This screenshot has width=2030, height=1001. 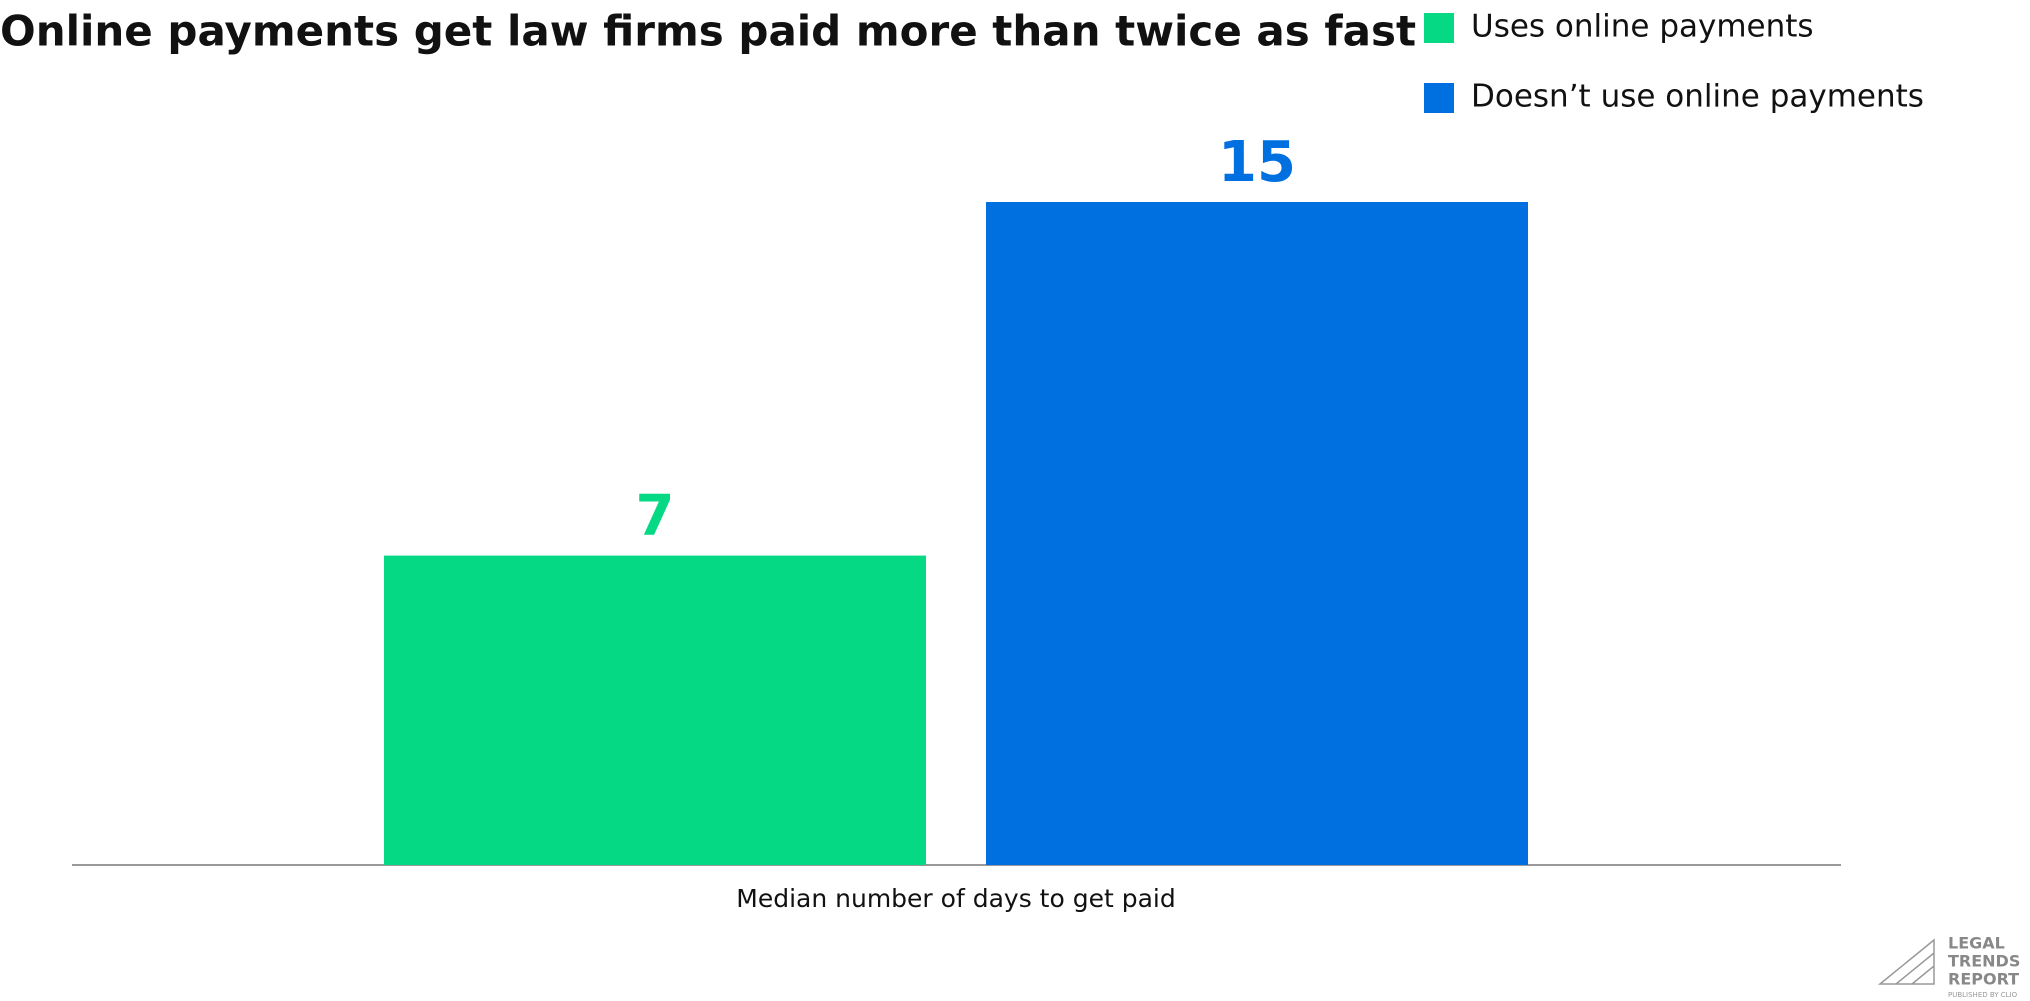 I want to click on value-label: 15, so click(x=1257, y=162).